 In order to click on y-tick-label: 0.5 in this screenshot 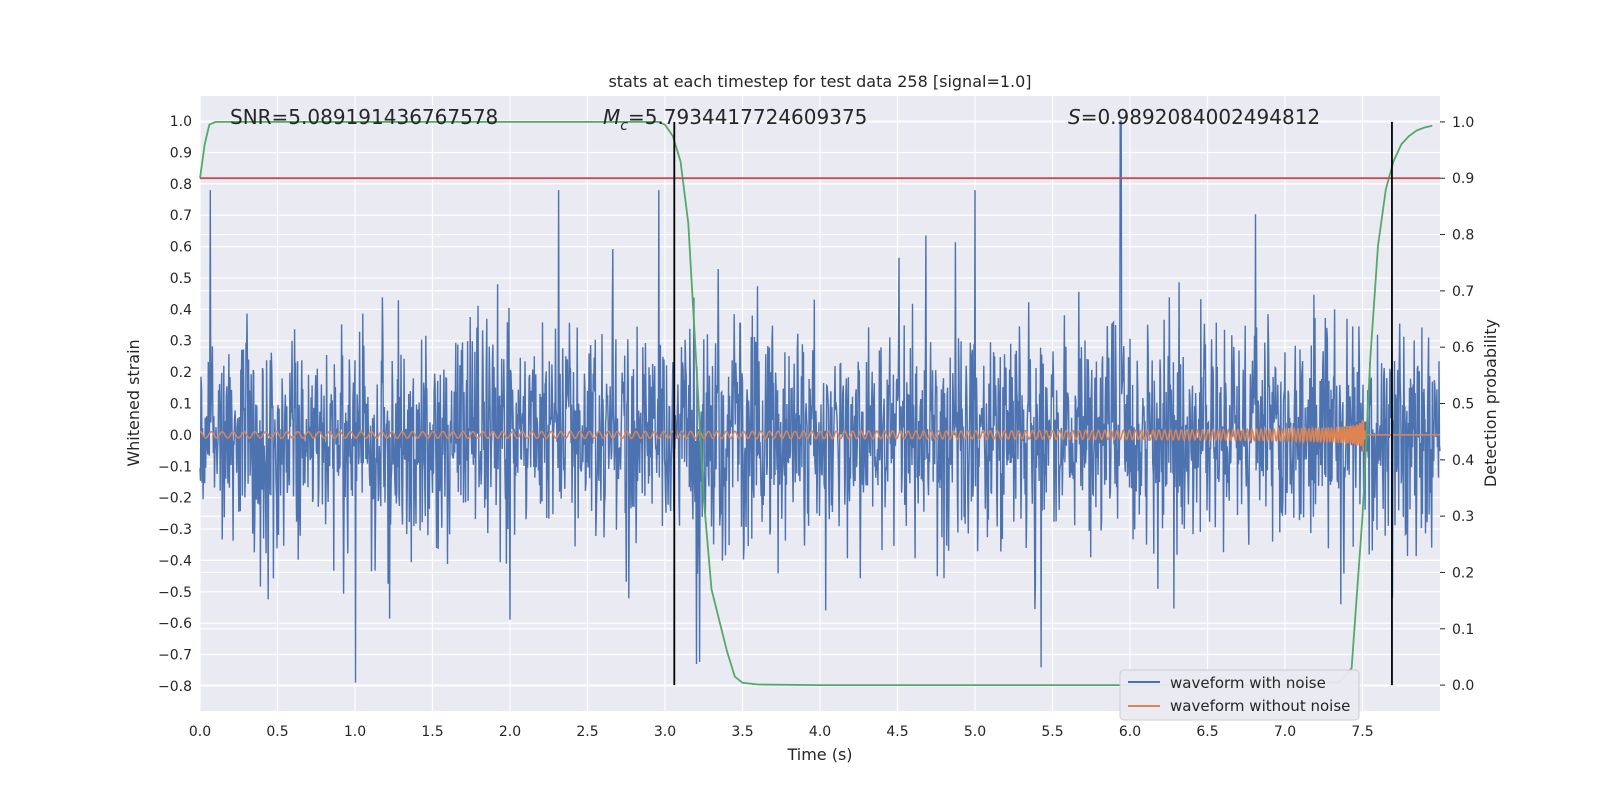, I will do `click(181, 279)`.